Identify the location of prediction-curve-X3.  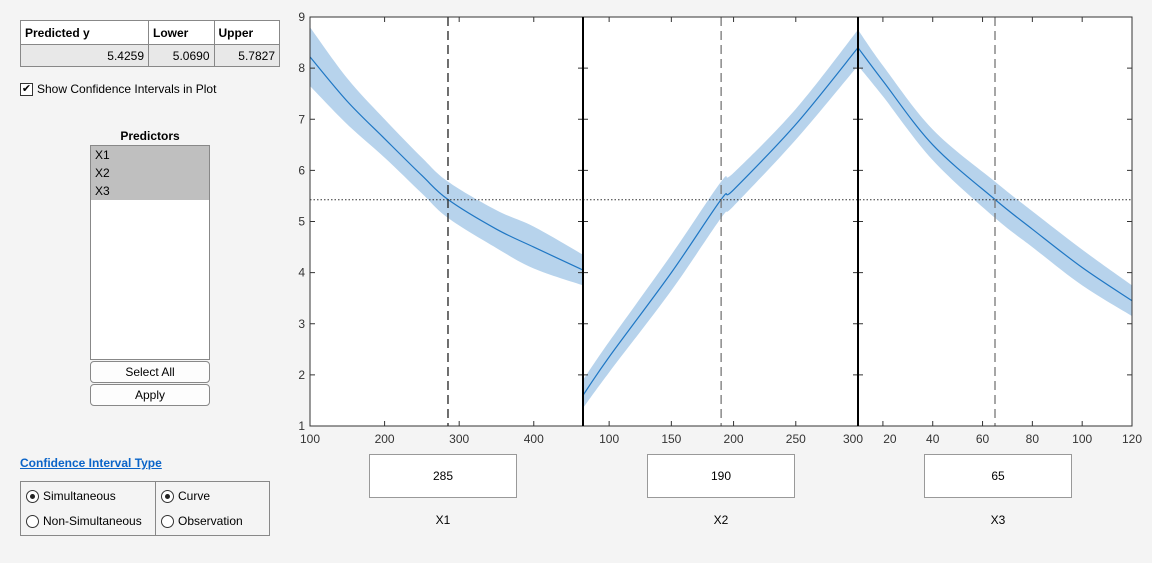
(995, 174).